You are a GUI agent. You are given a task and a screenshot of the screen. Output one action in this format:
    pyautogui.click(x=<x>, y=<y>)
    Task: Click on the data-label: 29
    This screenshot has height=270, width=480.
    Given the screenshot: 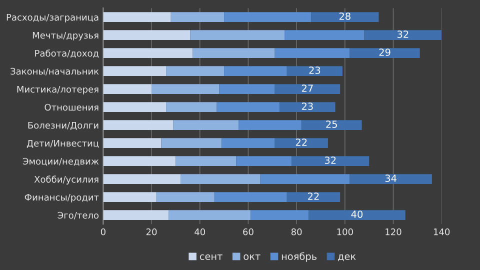 What is the action you would take?
    pyautogui.click(x=384, y=52)
    